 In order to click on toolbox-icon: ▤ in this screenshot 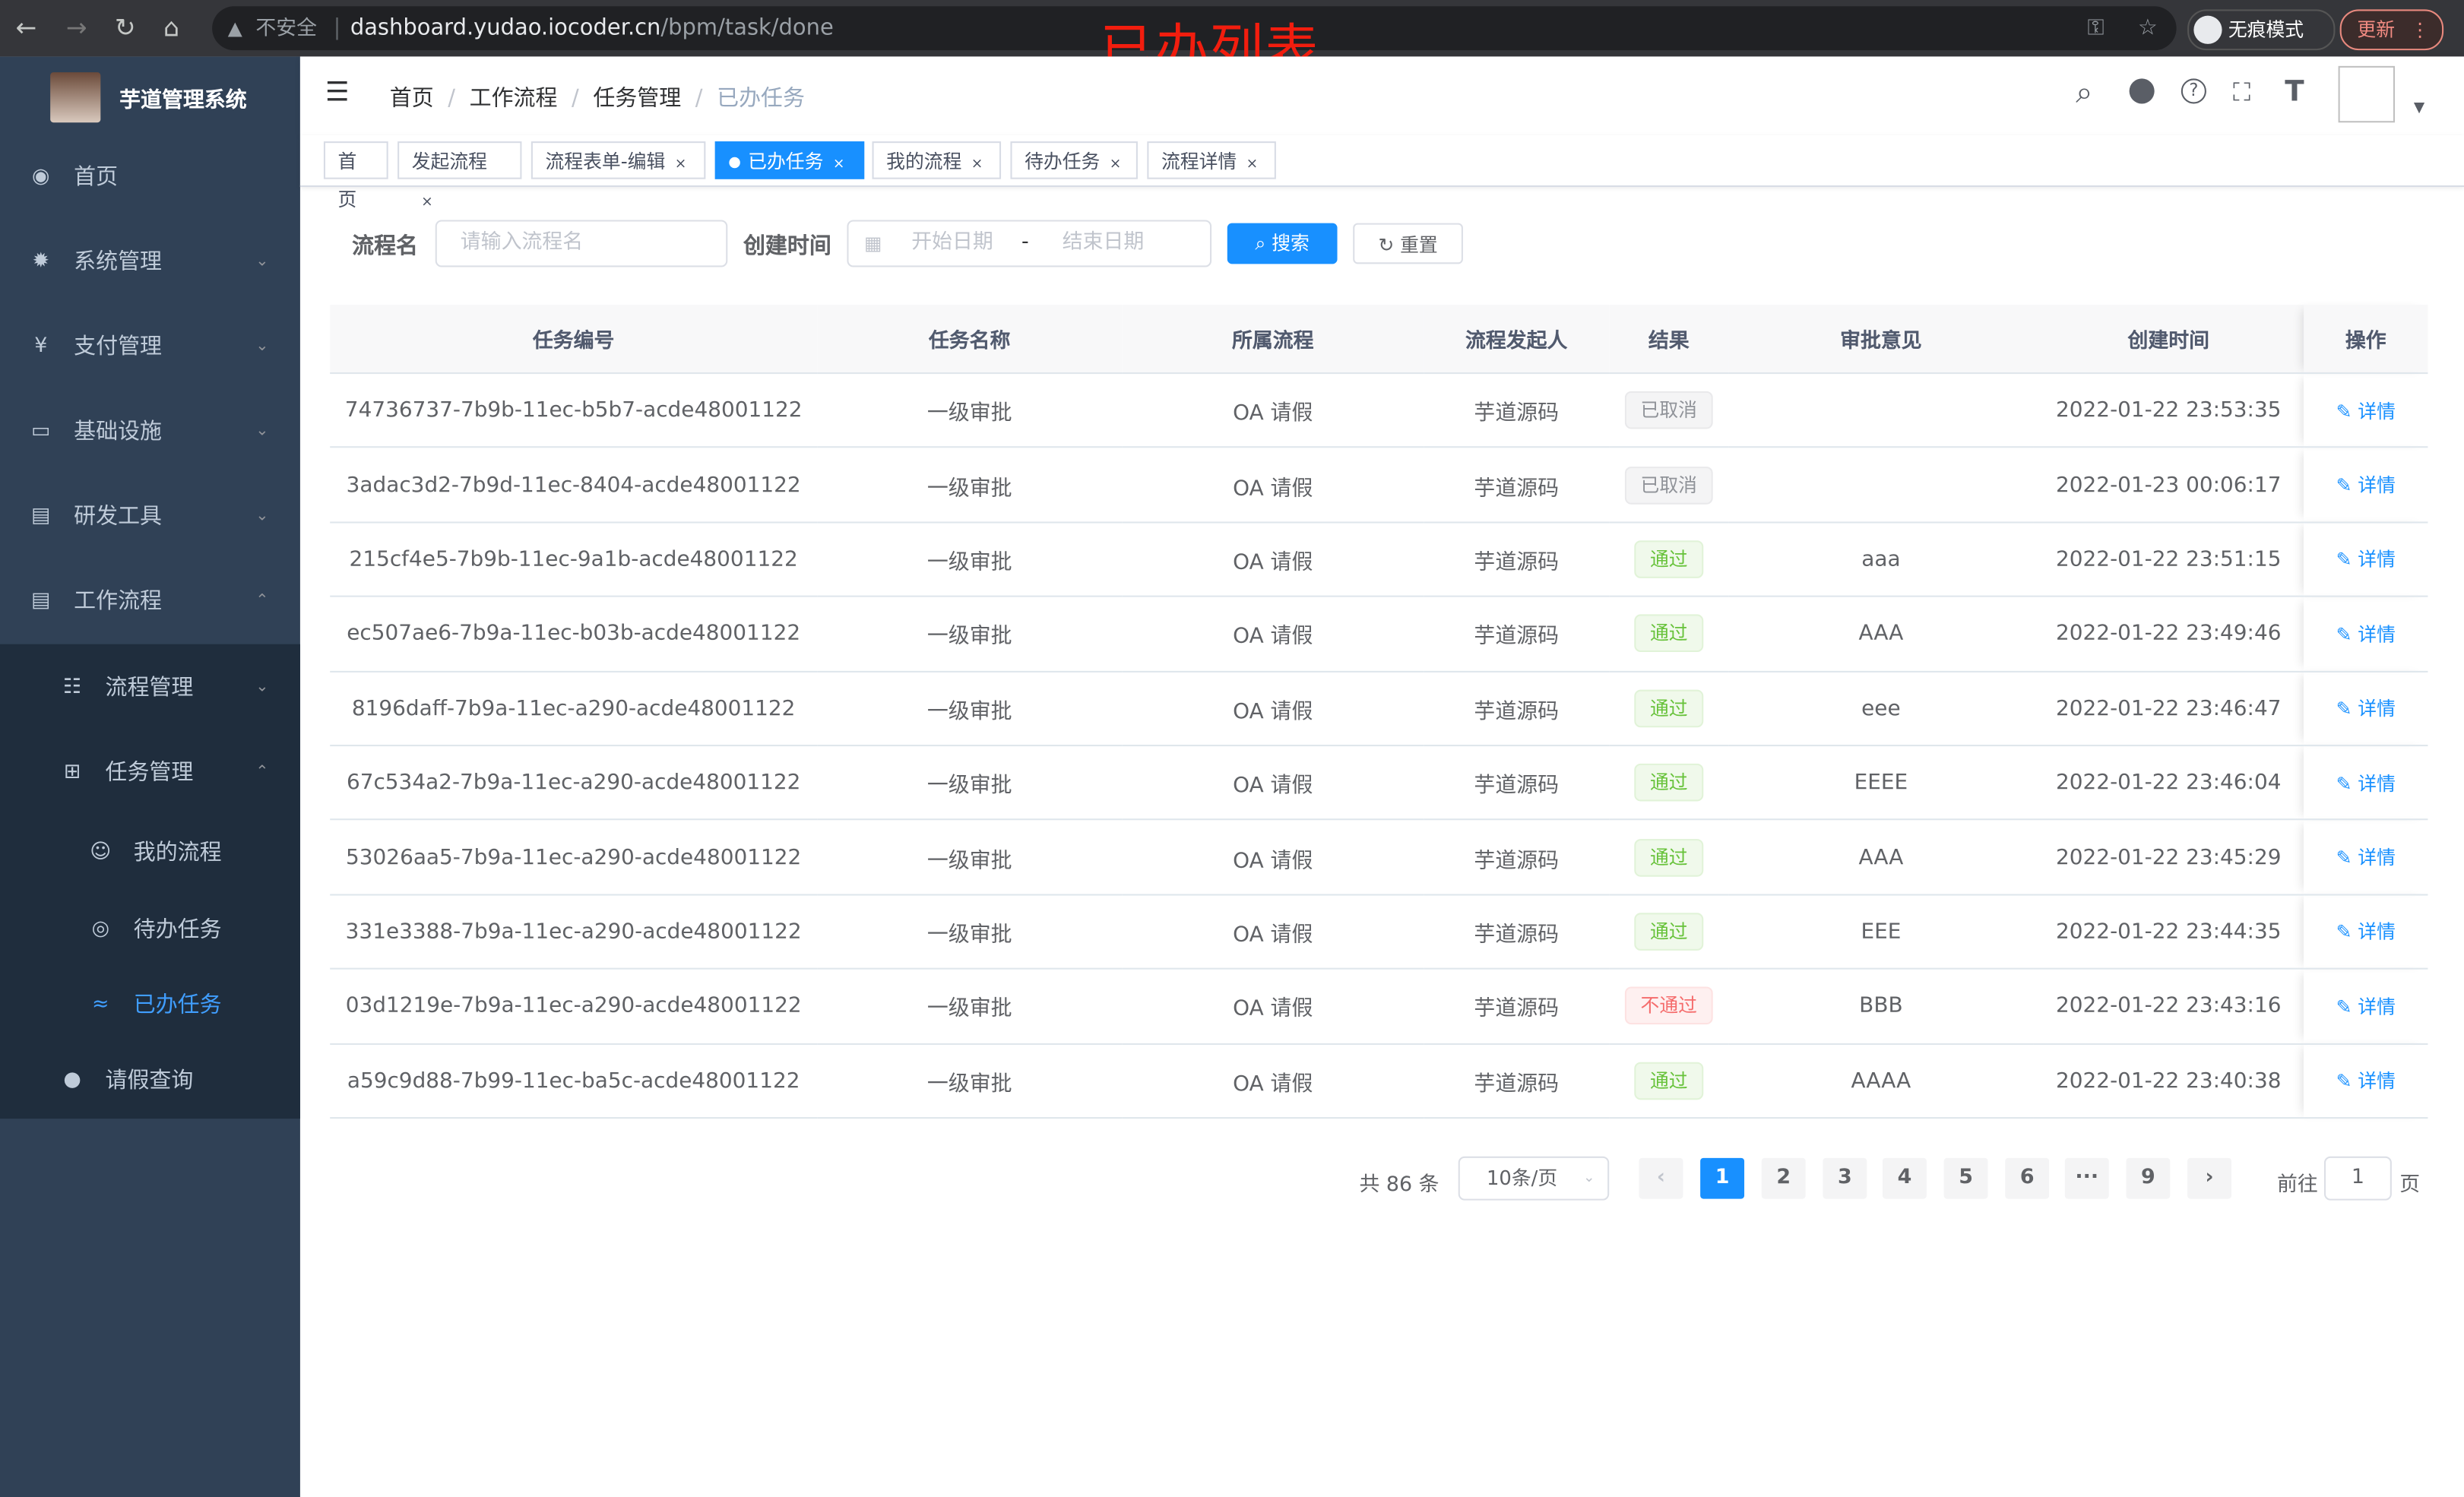, I will do `click(41, 516)`.